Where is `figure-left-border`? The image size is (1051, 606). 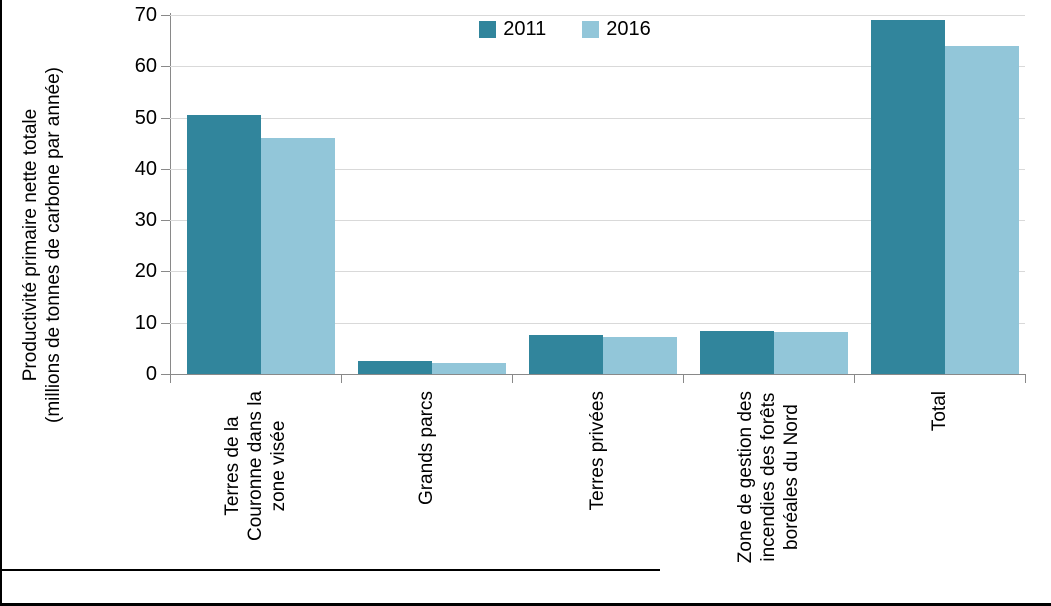
figure-left-border is located at coordinates (1, 303).